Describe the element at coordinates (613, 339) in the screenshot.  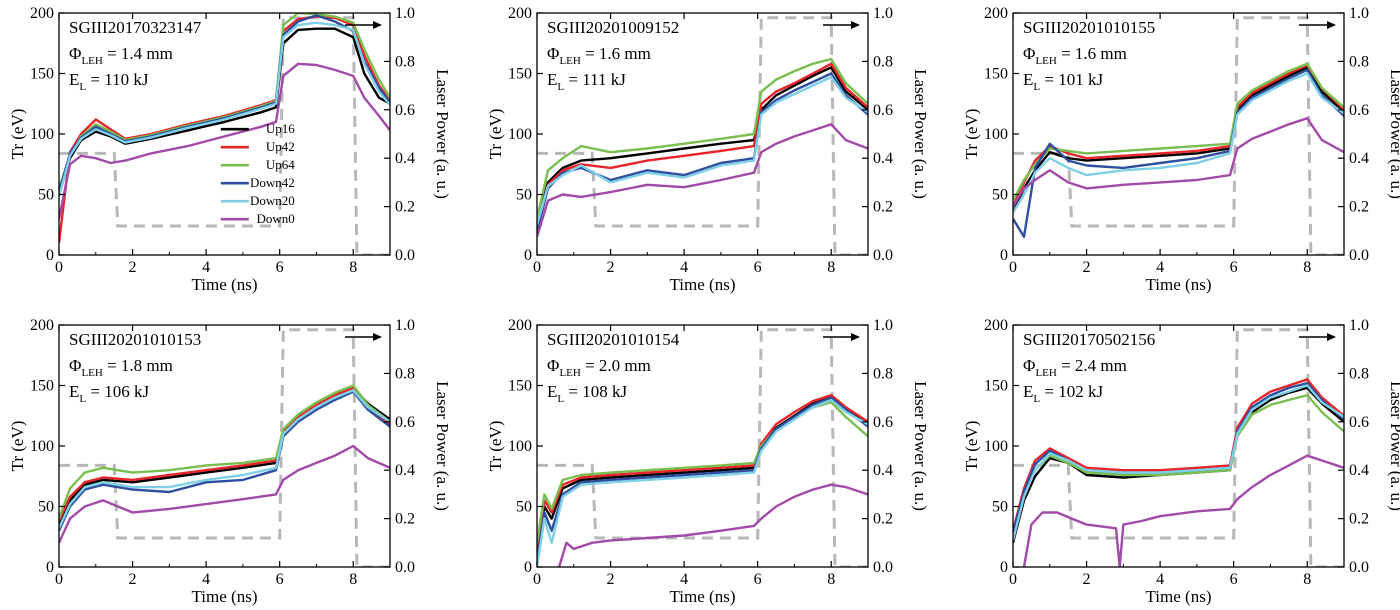
I see `shot-label: SGIII20201010154` at that location.